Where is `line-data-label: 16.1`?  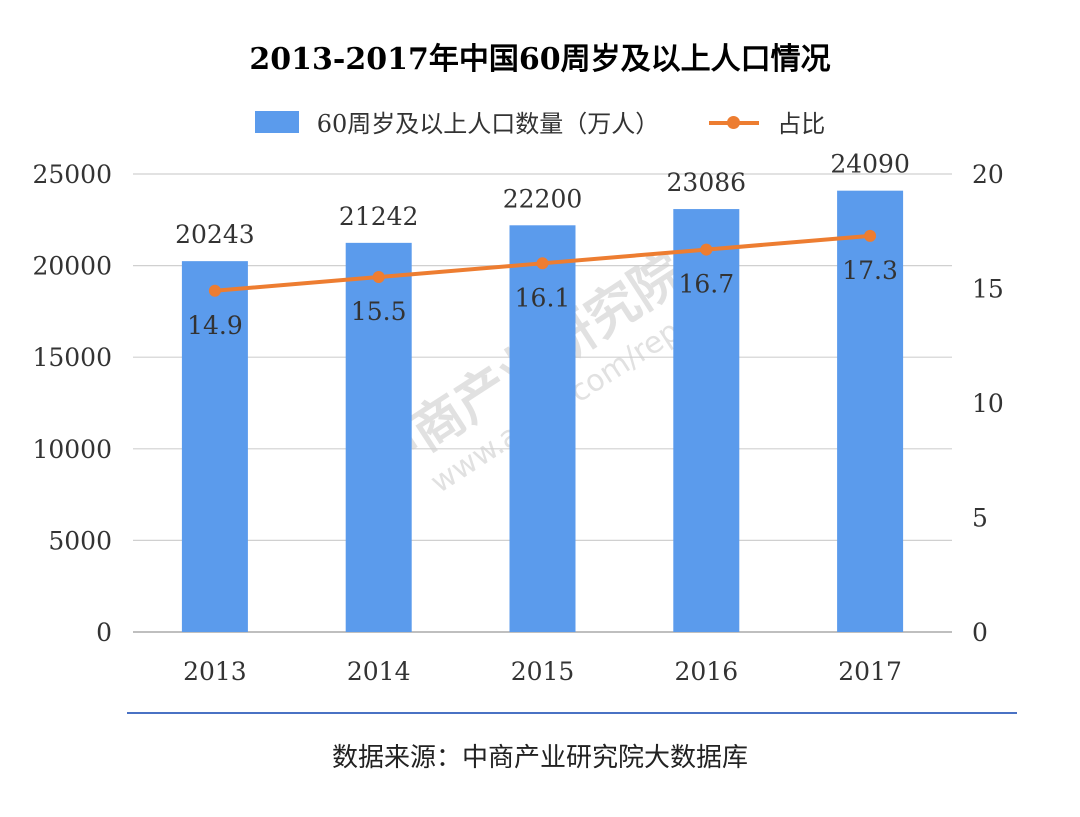
line-data-label: 16.1 is located at coordinates (543, 297).